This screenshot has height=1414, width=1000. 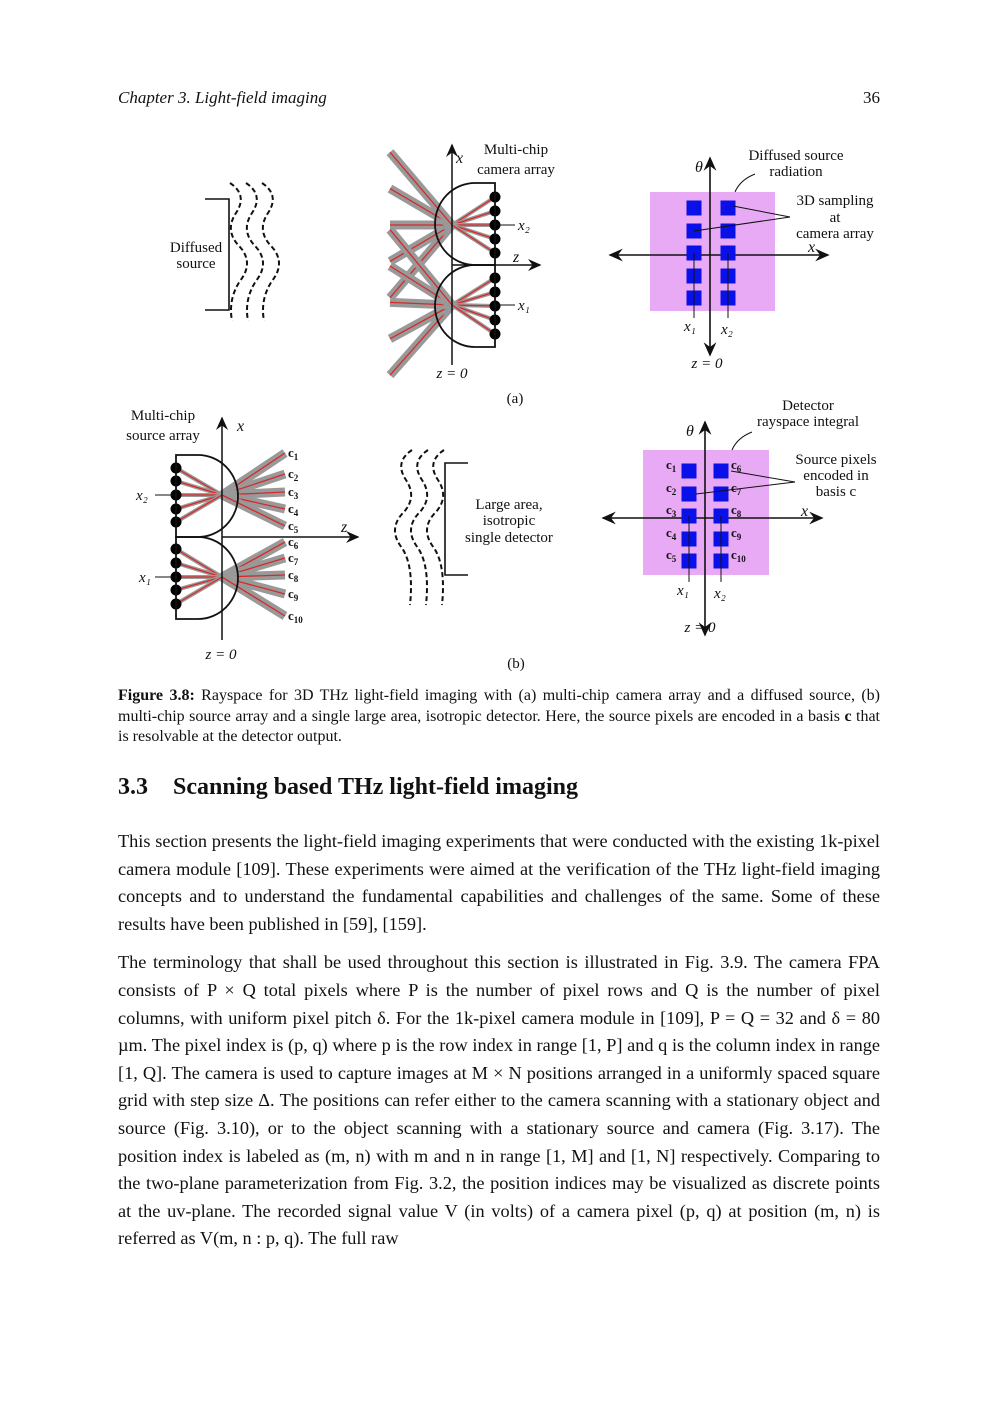 I want to click on page-number: 36, so click(x=871, y=97).